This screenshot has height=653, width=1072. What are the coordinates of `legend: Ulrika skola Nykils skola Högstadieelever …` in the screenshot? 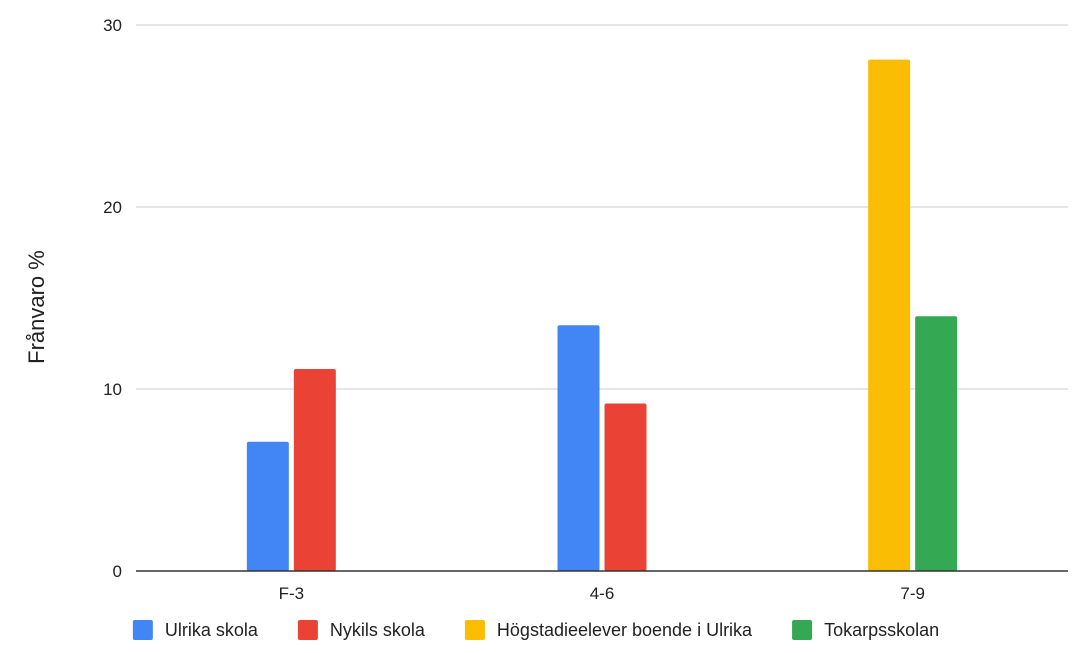 It's located at (535, 630).